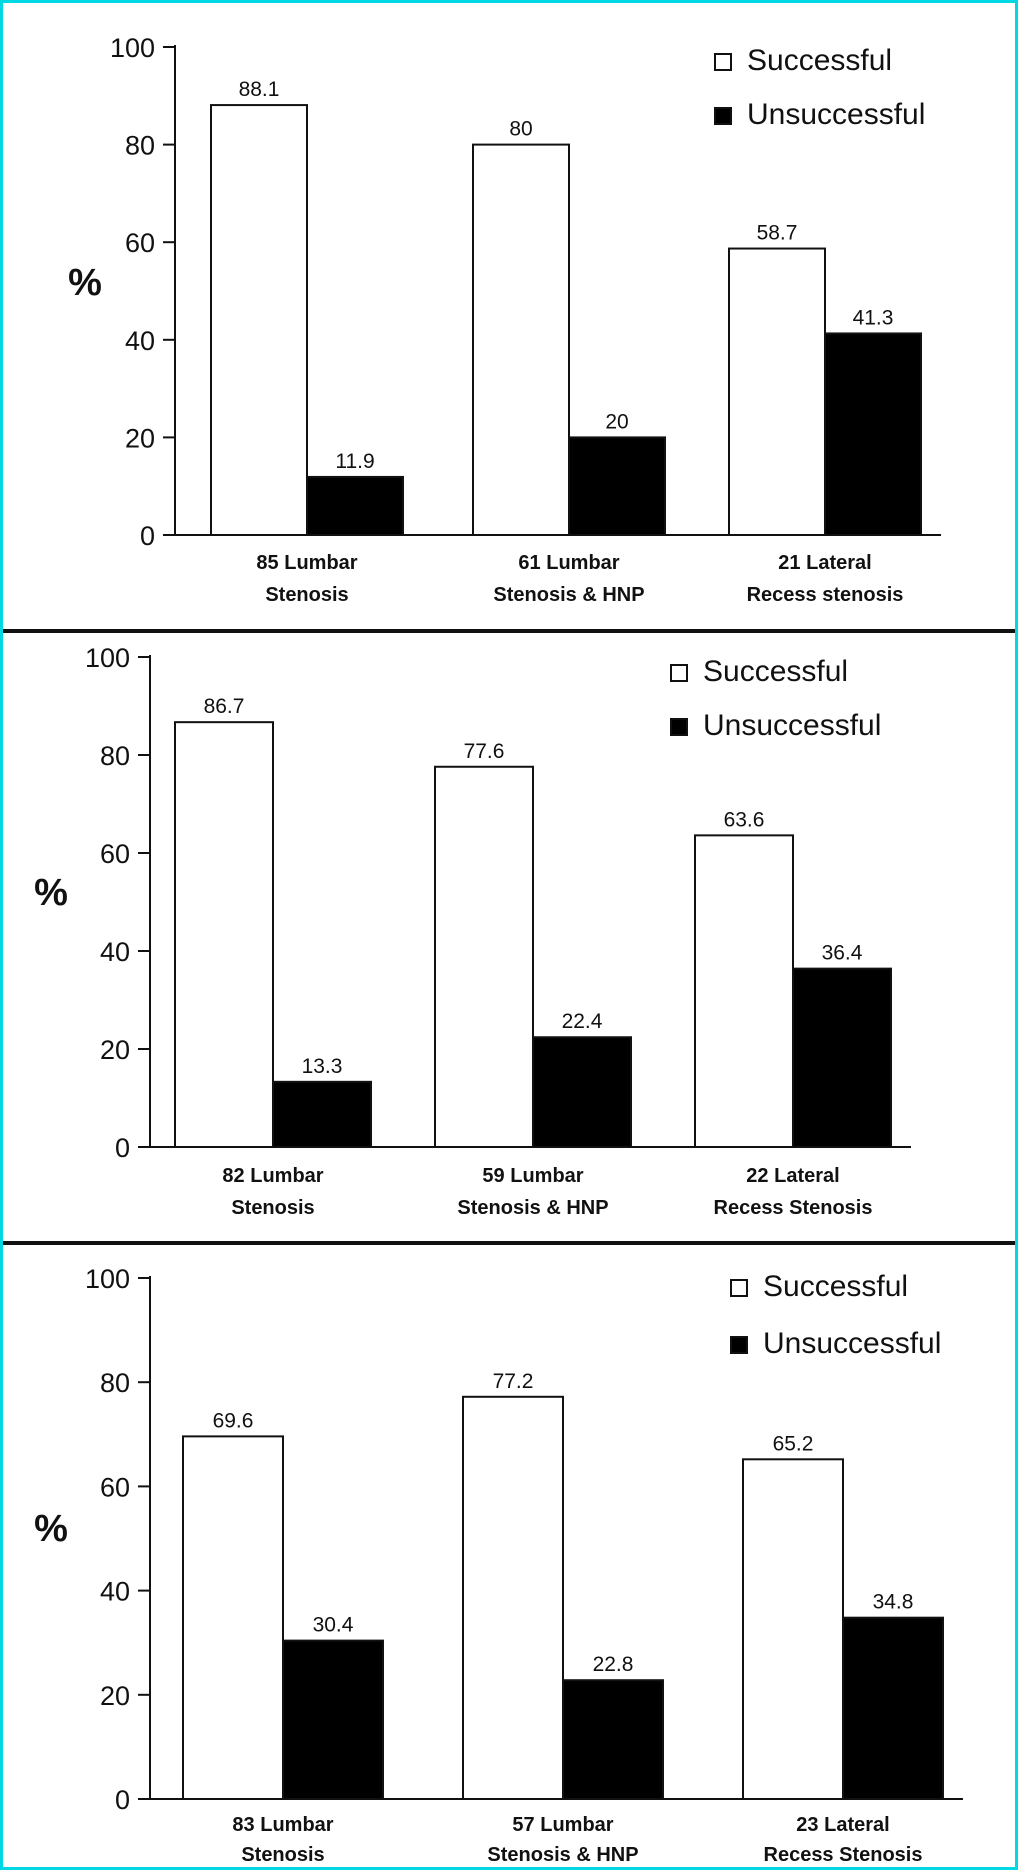 The width and height of the screenshot is (1018, 1870). Describe the element at coordinates (272, 1176) in the screenshot. I see `category-label: 82 Lumbar` at that location.